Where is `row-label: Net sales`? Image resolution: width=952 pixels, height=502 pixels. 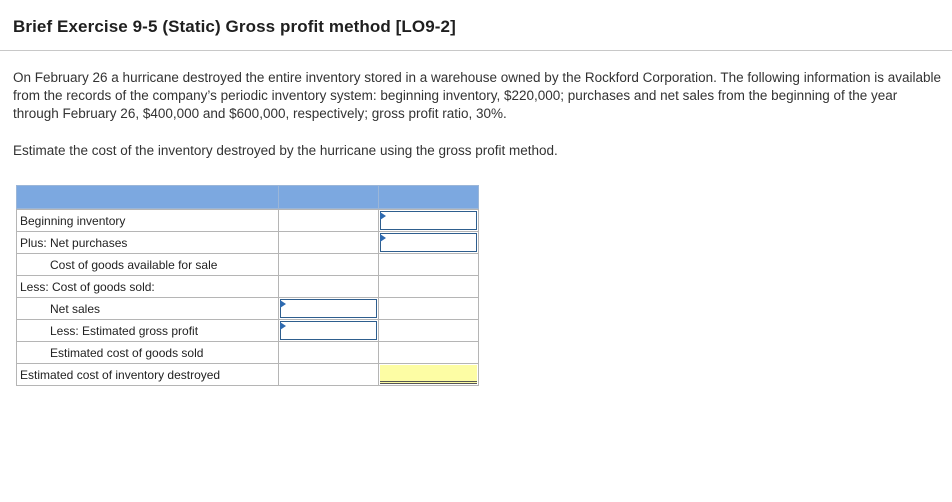 row-label: Net sales is located at coordinates (147, 308).